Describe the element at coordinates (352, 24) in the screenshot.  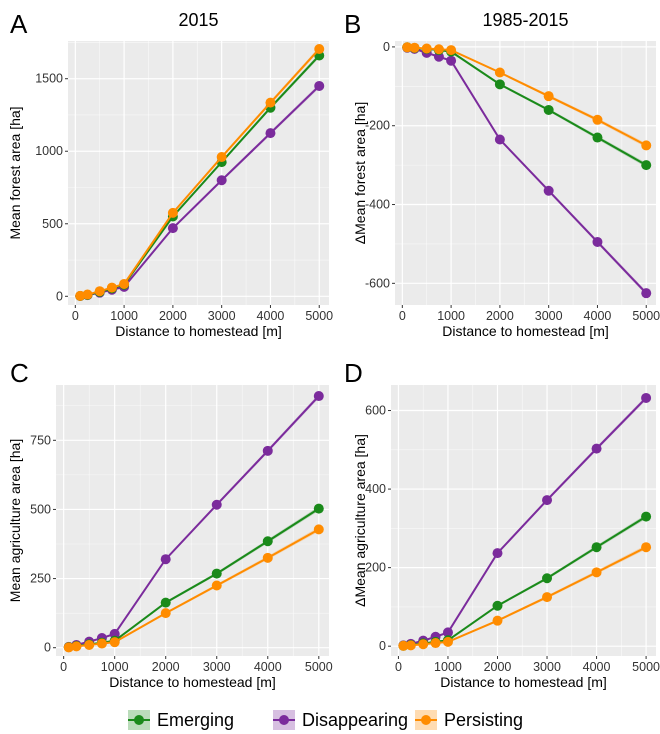
I see `panel-letter: B` at that location.